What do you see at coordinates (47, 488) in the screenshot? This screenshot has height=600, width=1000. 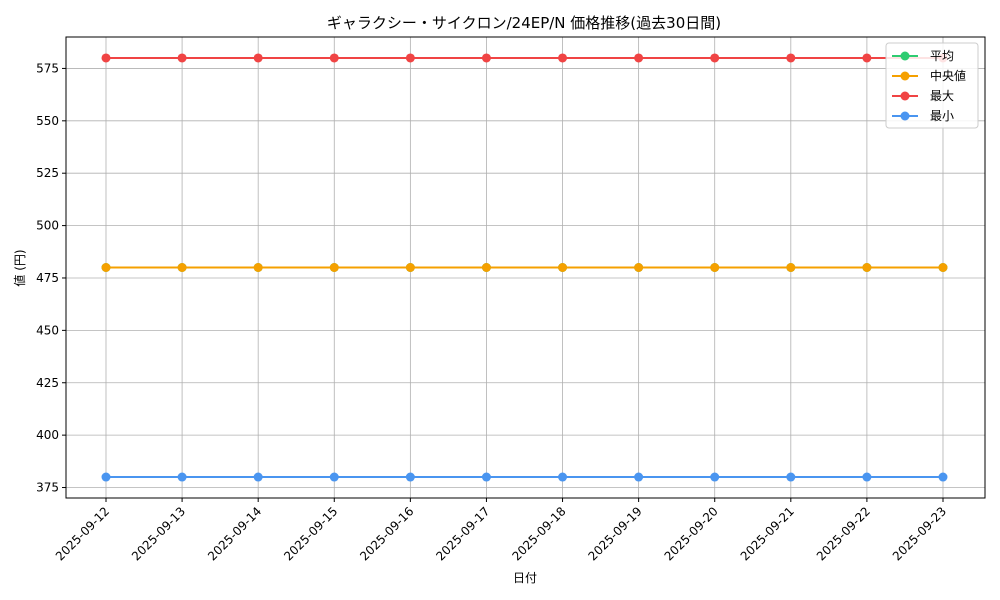 I see `y-tick-label: 375` at bounding box center [47, 488].